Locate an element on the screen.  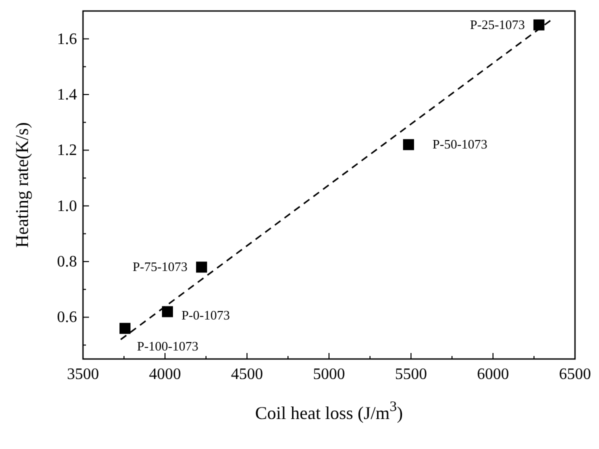
annotation: P-50-1073 is located at coordinates (460, 144).